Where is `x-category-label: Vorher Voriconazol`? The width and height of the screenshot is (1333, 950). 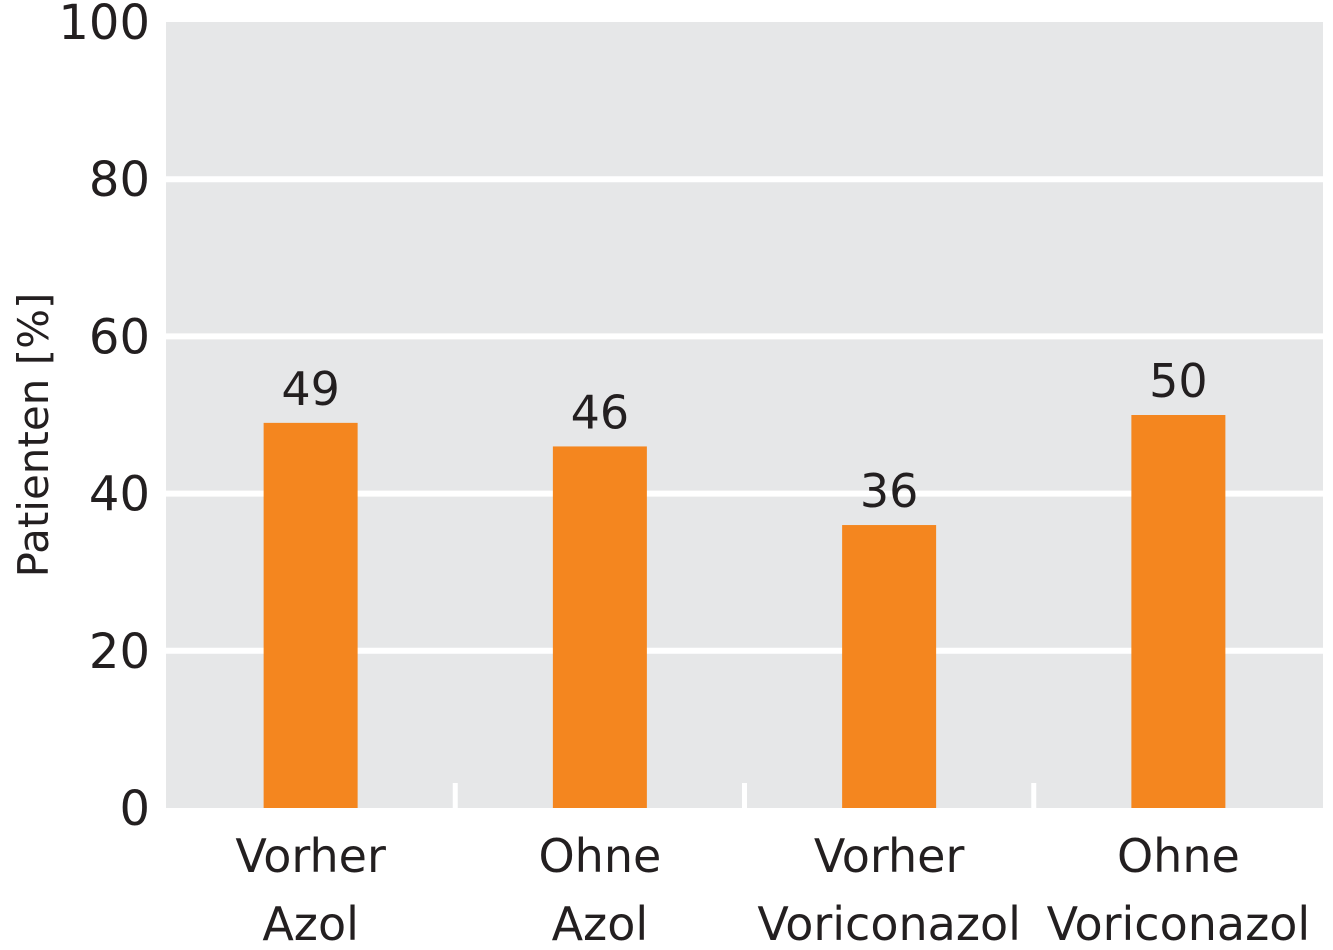
x-category-label: Vorher Voriconazol is located at coordinates (889, 889).